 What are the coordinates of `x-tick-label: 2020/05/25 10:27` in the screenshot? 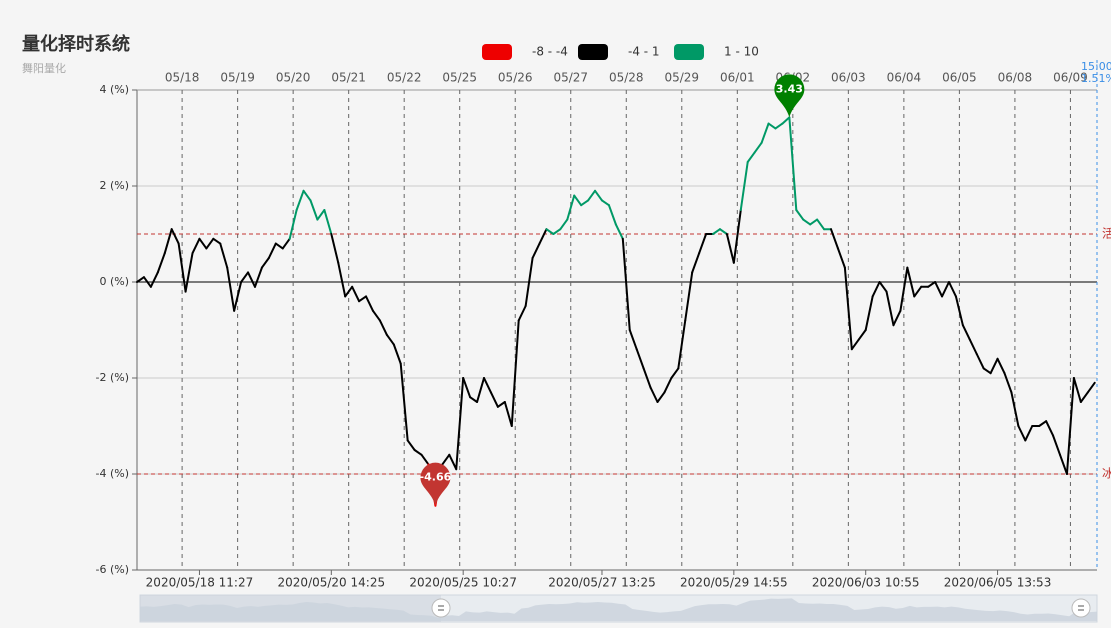 It's located at (463, 583).